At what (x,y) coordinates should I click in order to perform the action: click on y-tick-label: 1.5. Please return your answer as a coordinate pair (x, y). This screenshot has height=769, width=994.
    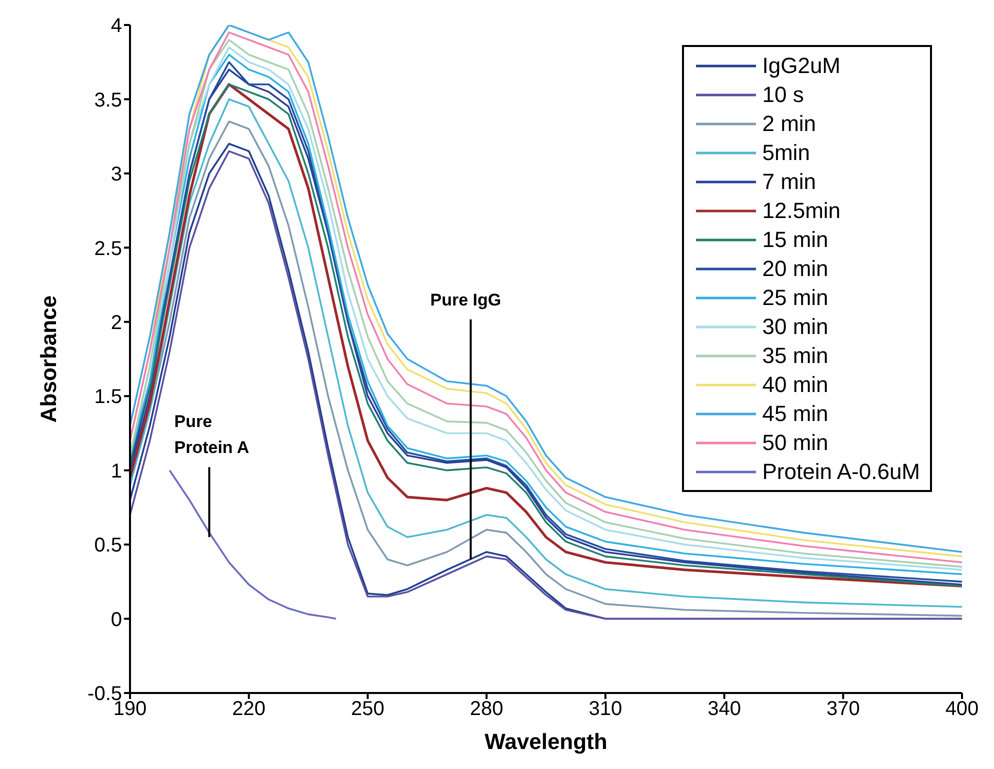
    Looking at the image, I should click on (108, 397).